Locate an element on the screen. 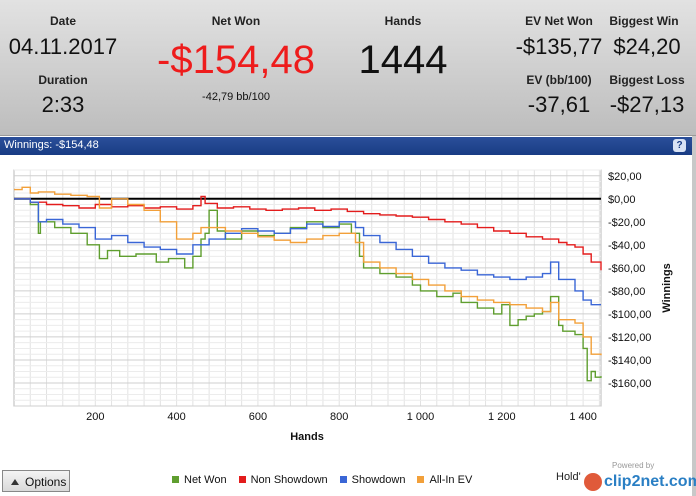 The width and height of the screenshot is (696, 496). clip2net-watermark: Powered by clip2net.com is located at coordinates (639, 478).